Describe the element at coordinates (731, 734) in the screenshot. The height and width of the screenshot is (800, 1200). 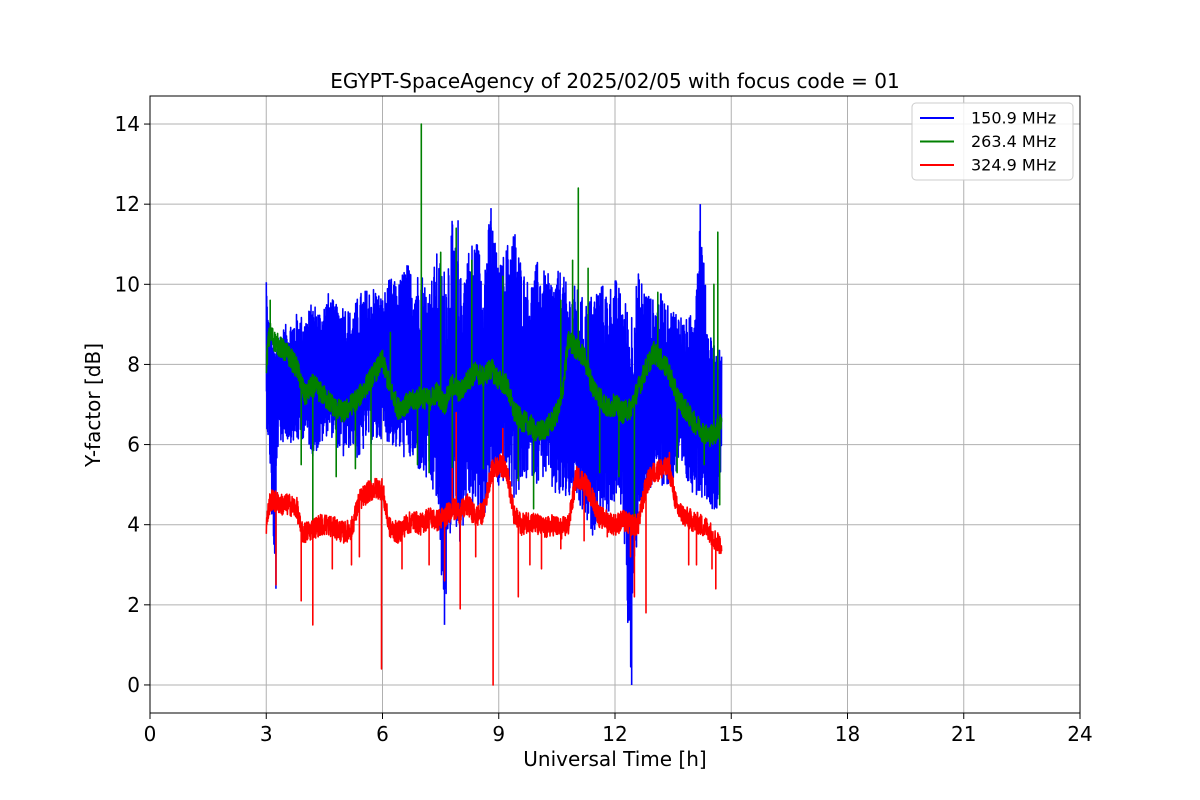
I see `x-tick-label: 15` at that location.